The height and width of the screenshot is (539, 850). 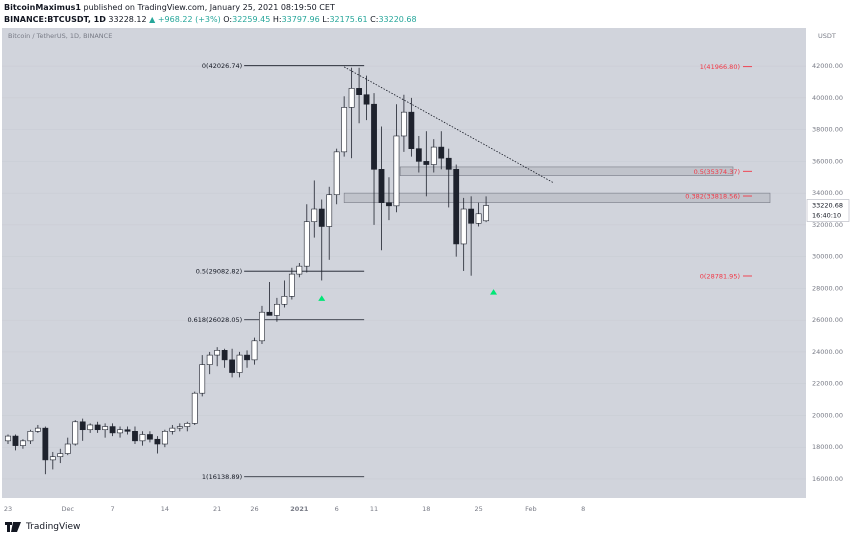 What do you see at coordinates (299, 509) in the screenshot?
I see `x-tick-label: 2021` at bounding box center [299, 509].